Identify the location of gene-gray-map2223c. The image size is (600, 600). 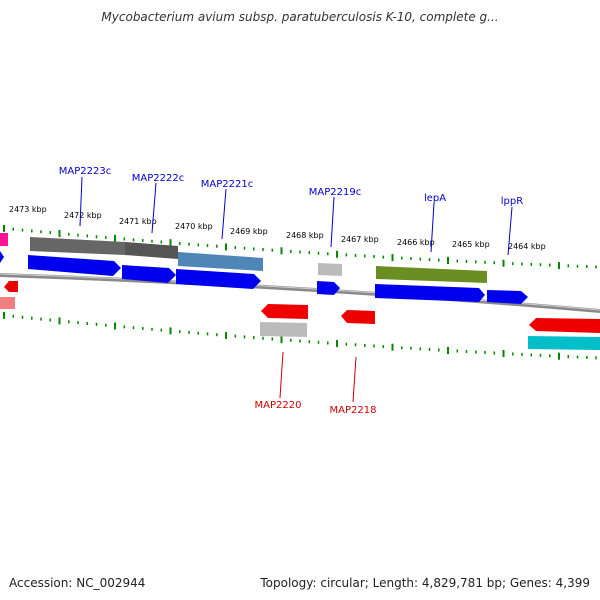
(77, 246).